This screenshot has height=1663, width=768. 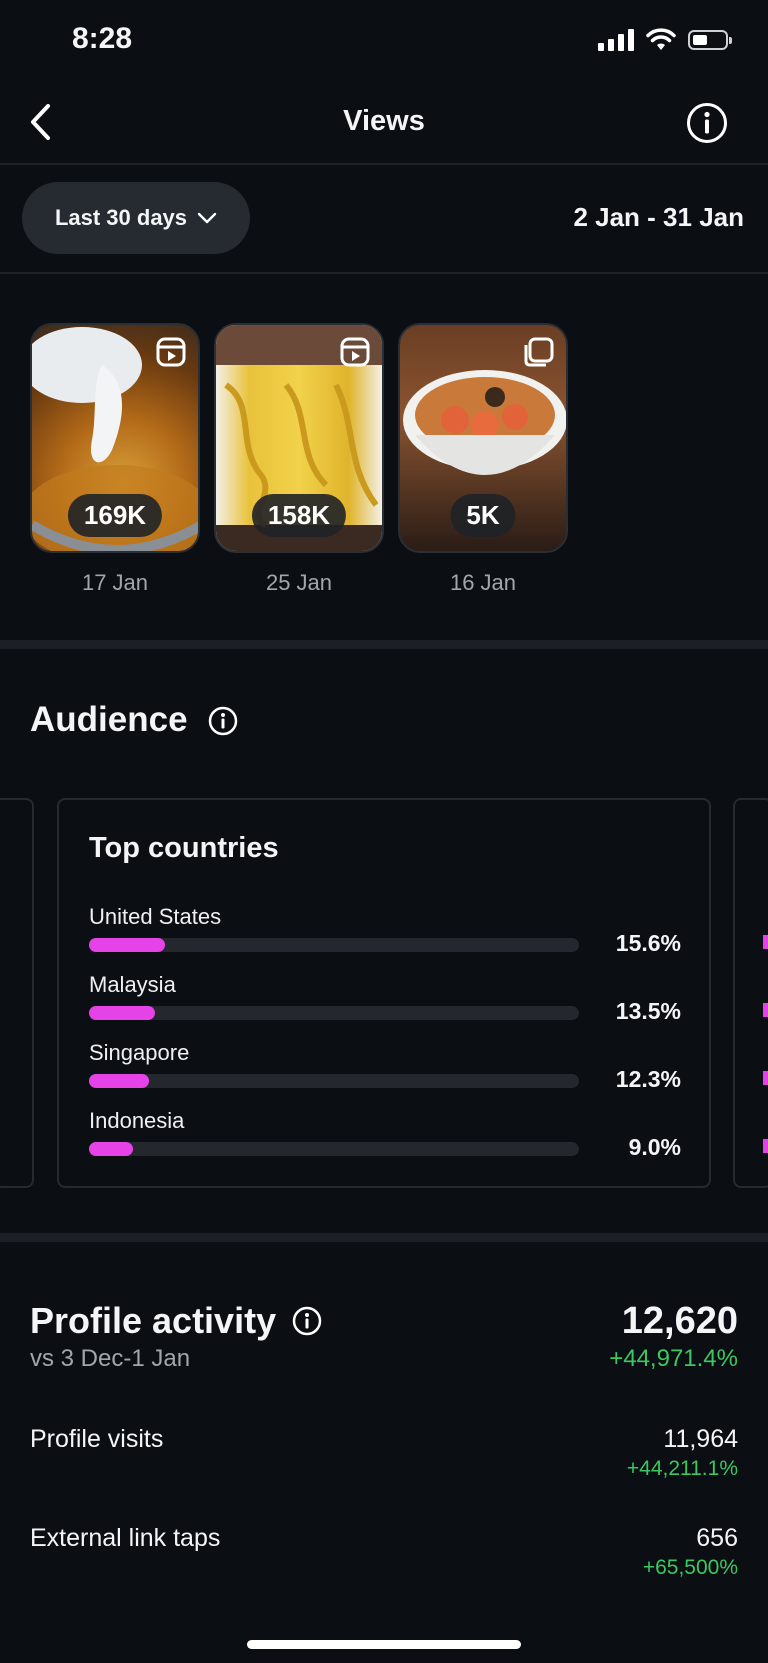 I want to click on profile-activity-title: Profile activity, so click(x=153, y=1320).